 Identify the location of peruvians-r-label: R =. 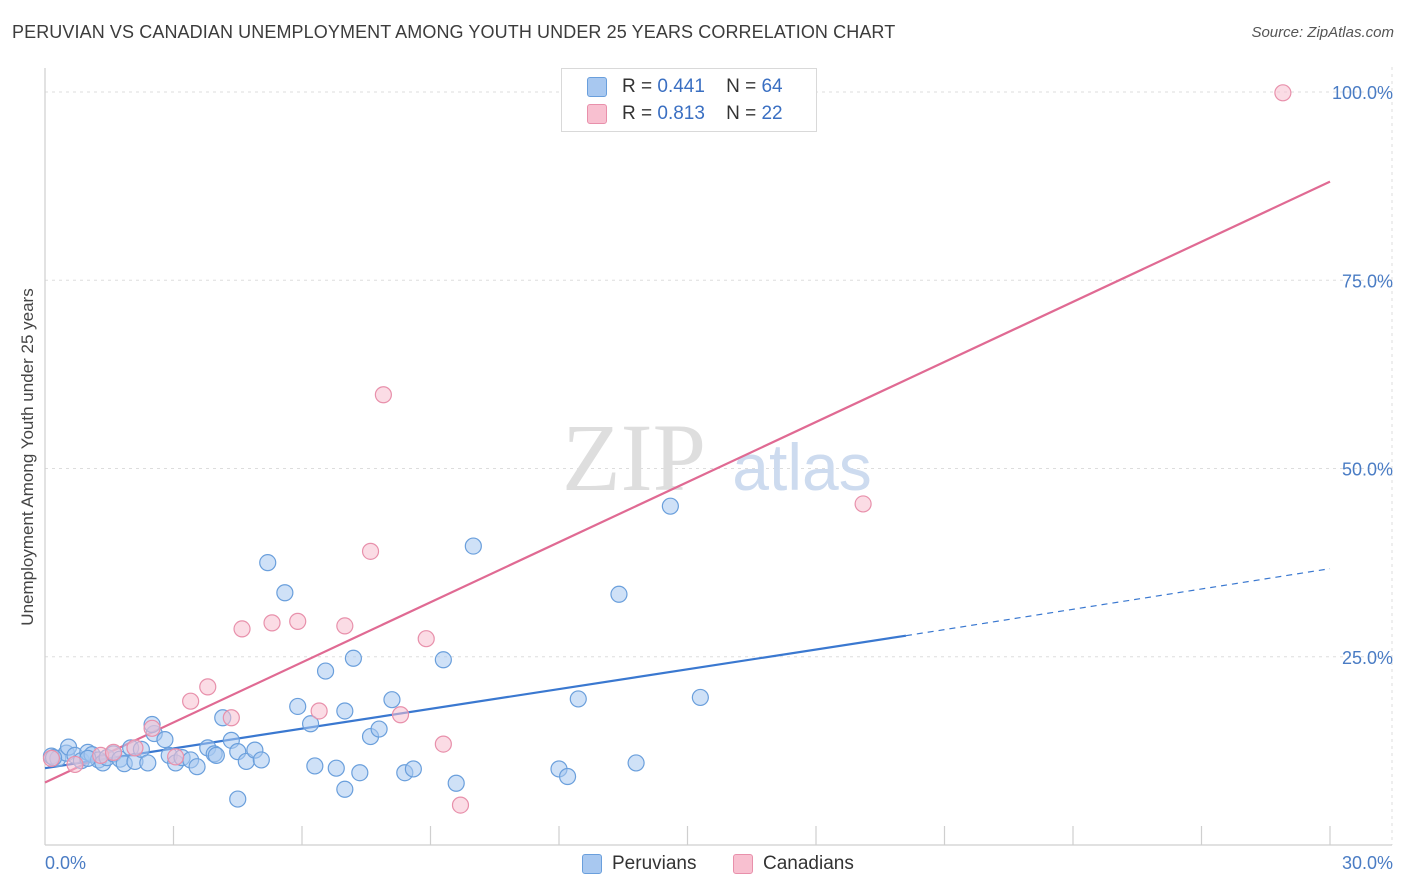
(637, 86).